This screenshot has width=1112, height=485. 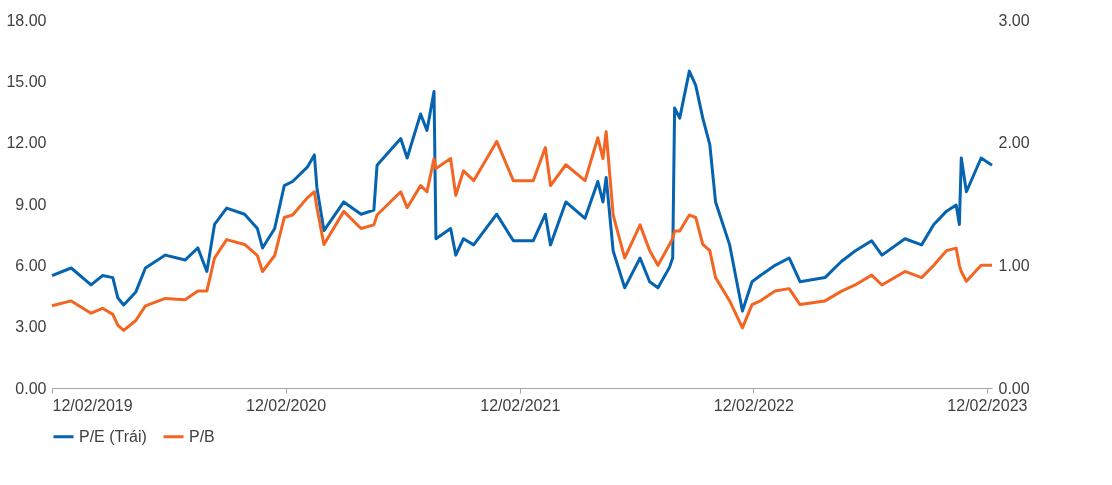 What do you see at coordinates (26, 81) in the screenshot?
I see `y-tick-label: 15.00` at bounding box center [26, 81].